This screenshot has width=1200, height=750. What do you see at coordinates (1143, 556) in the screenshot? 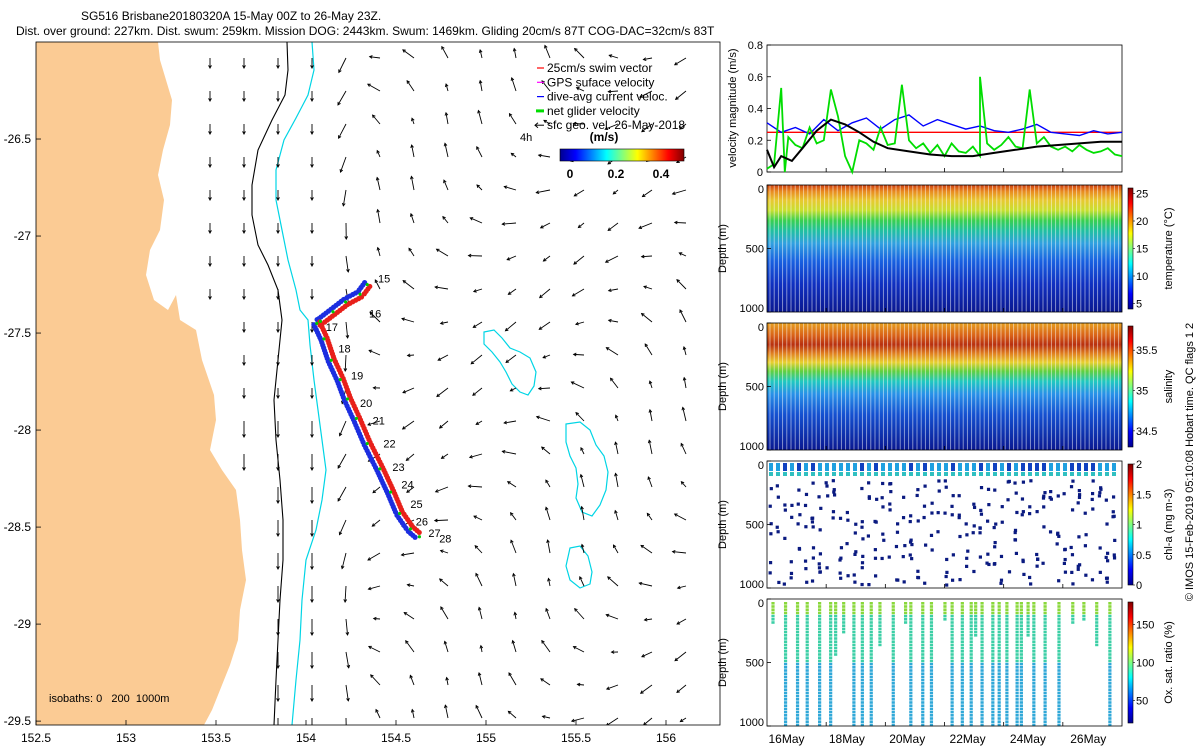
I see `colorbar-tick-label: 0.5` at bounding box center [1143, 556].